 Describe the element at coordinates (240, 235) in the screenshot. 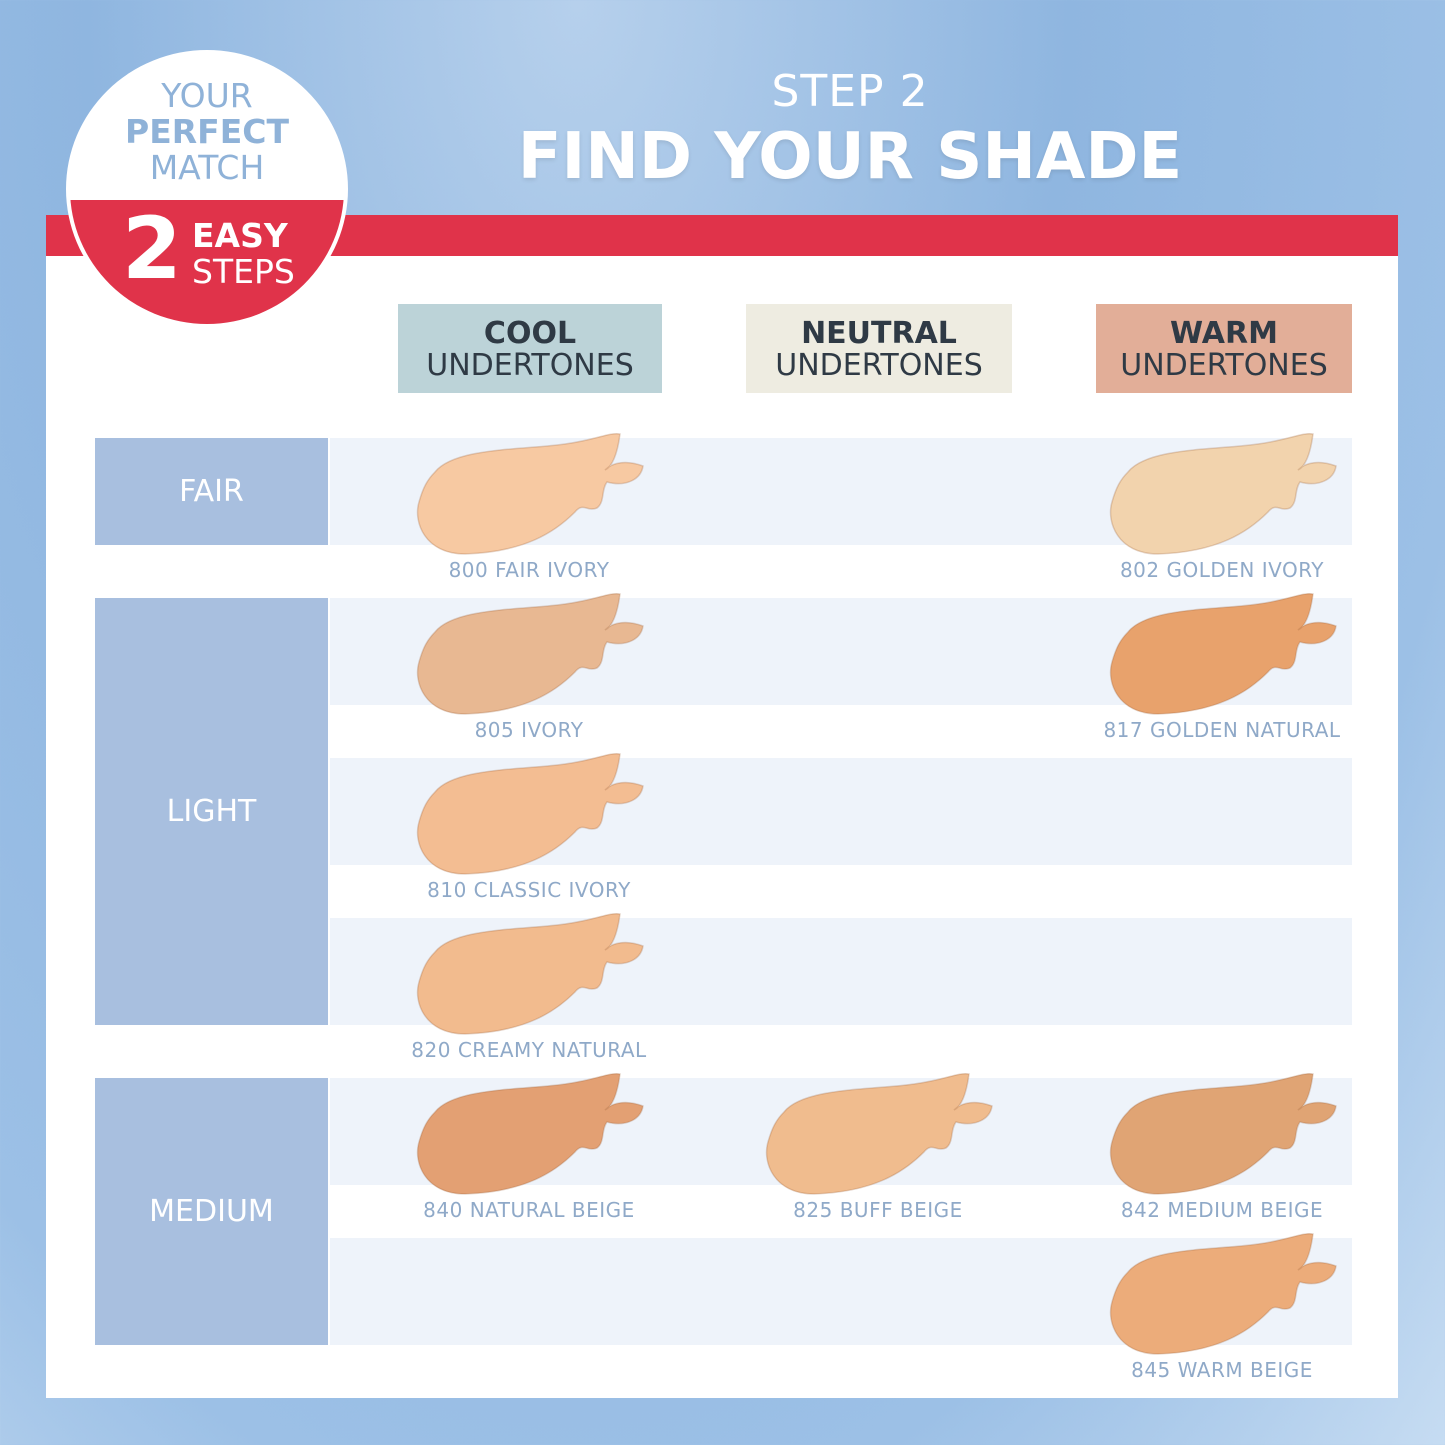

I see `badge-line: EASY` at that location.